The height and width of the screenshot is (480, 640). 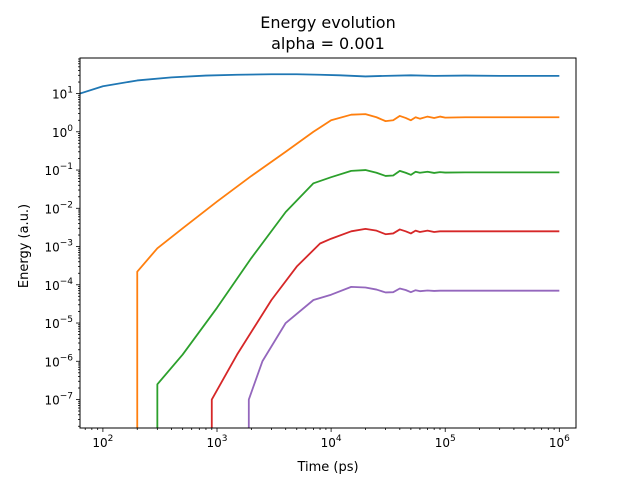 I want to click on x-axis-label: Time (ps), so click(x=327, y=467).